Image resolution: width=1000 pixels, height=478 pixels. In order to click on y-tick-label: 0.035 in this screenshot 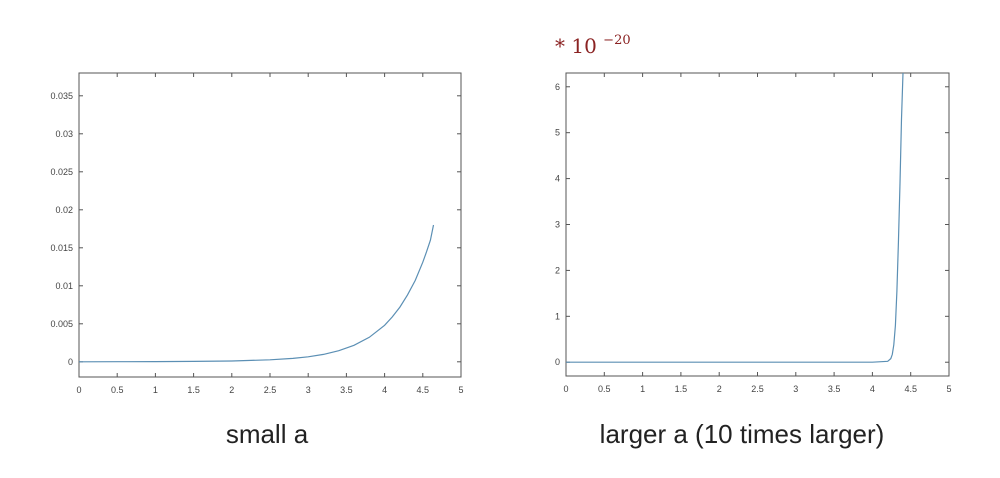, I will do `click(61, 96)`.